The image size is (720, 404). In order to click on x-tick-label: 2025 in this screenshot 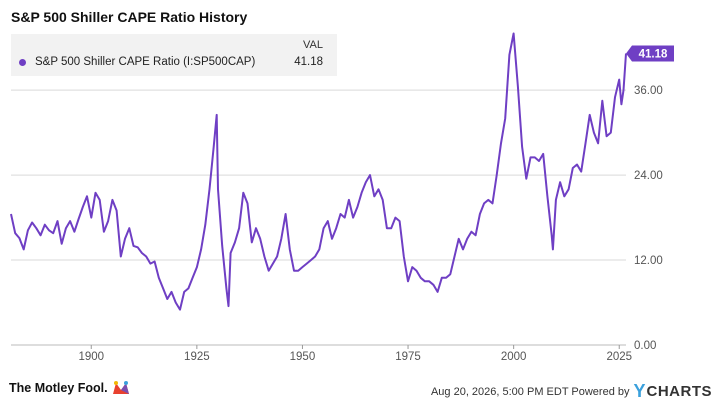, I will do `click(619, 357)`.